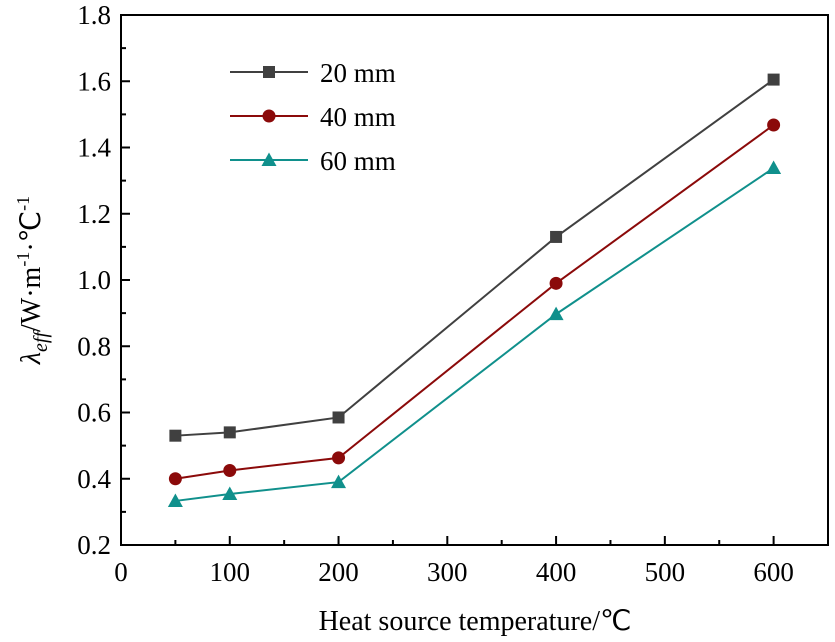 The image size is (835, 642). What do you see at coordinates (475, 621) in the screenshot?
I see `x-axis-label: Heat source temperature/℃` at bounding box center [475, 621].